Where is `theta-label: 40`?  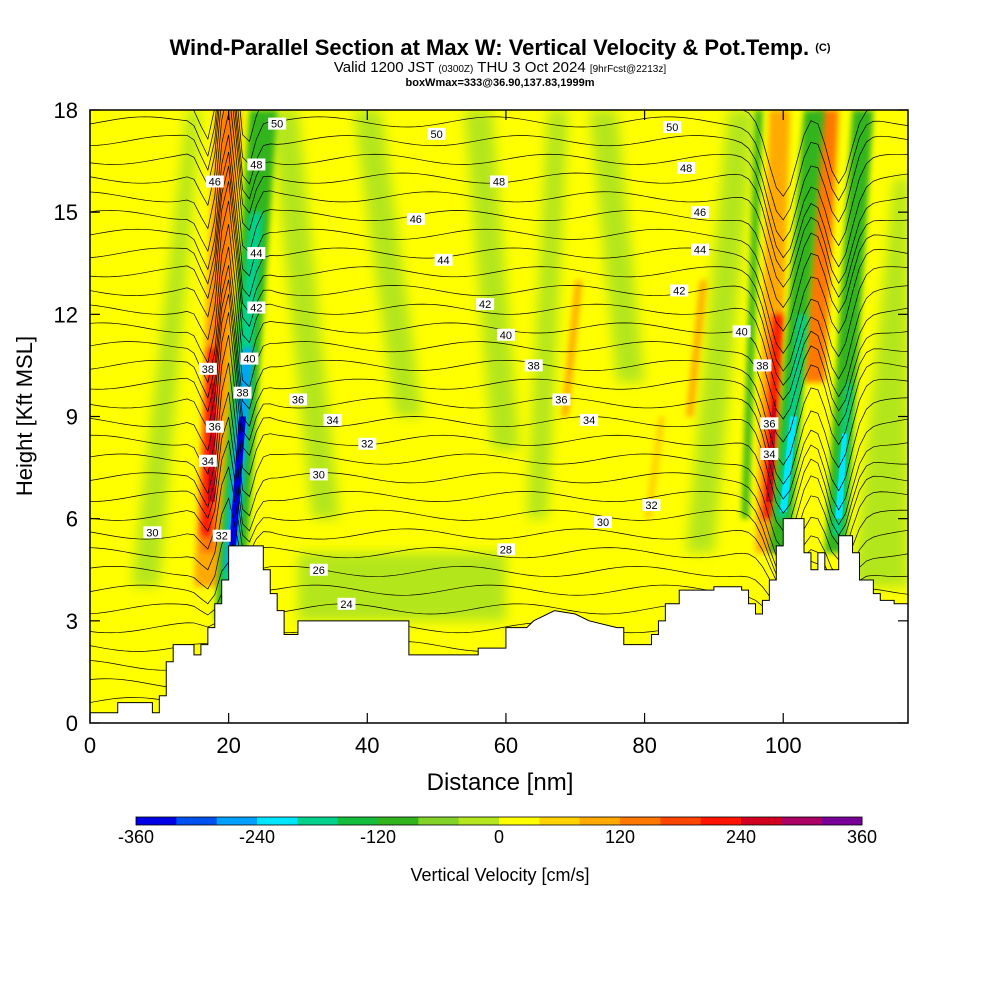 theta-label: 40 is located at coordinates (505, 335).